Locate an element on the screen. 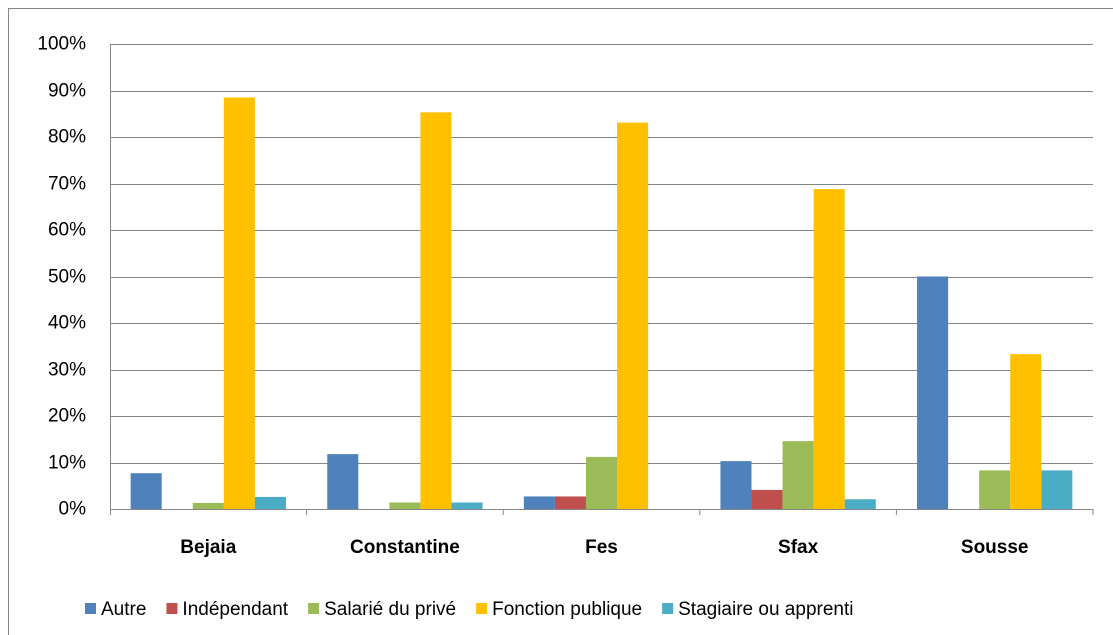 Image resolution: width=1113 pixels, height=635 pixels. y-tick-label: 40% is located at coordinates (67, 323).